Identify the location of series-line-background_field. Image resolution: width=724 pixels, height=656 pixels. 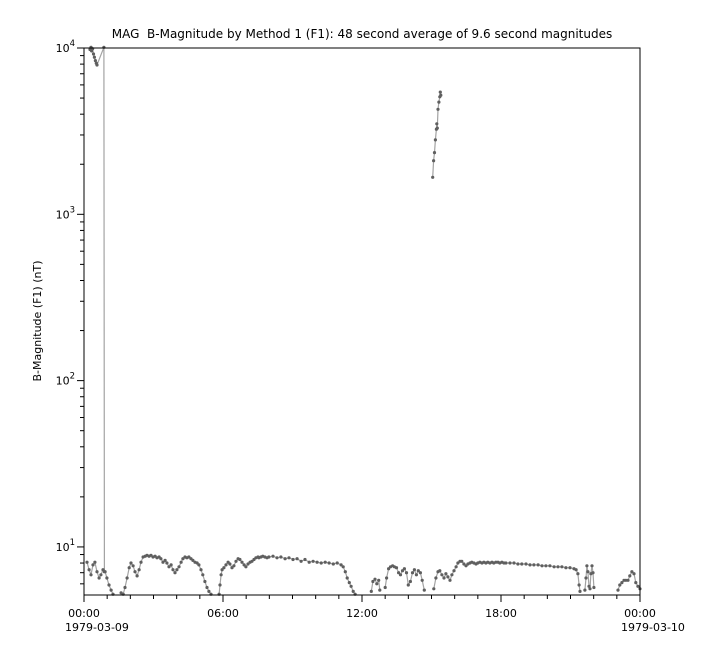
(375, 585).